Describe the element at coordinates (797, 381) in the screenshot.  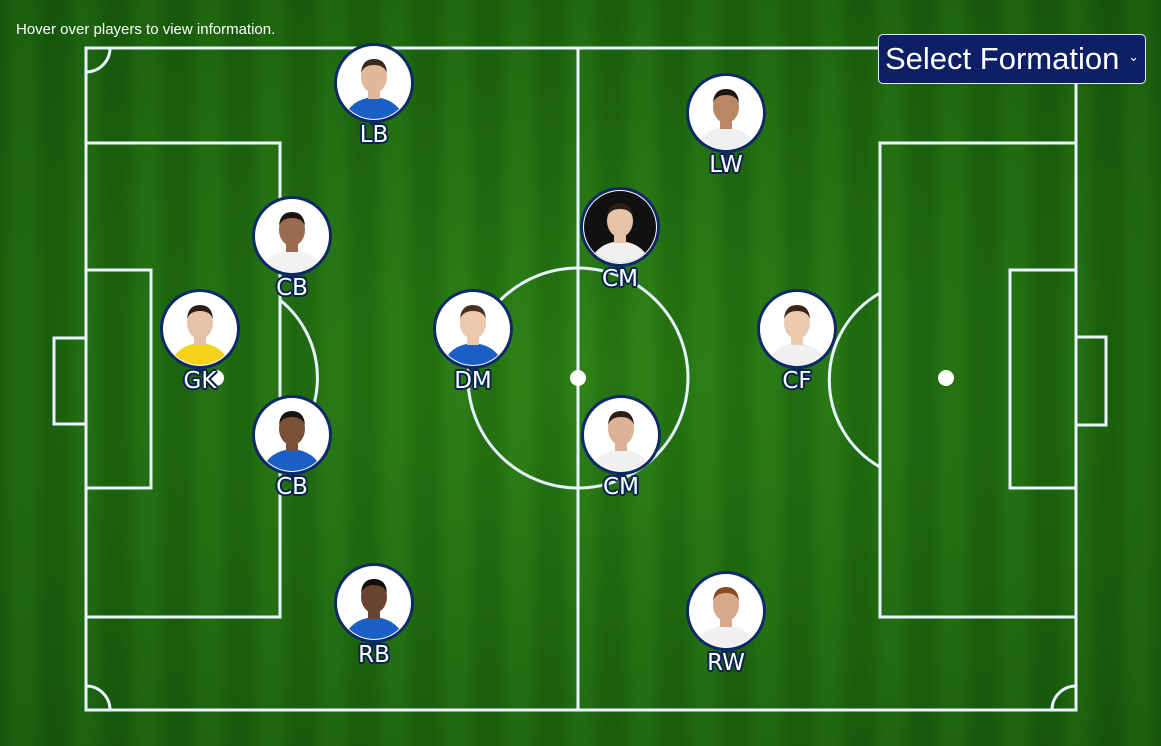
I see `player-position-label: CF` at that location.